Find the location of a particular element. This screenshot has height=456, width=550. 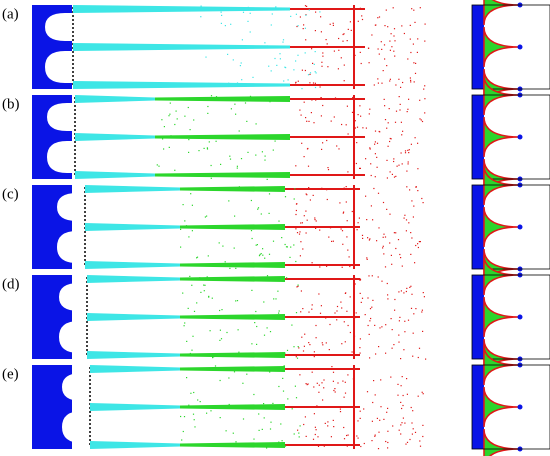

green-streak is located at coordinates (222, 137).